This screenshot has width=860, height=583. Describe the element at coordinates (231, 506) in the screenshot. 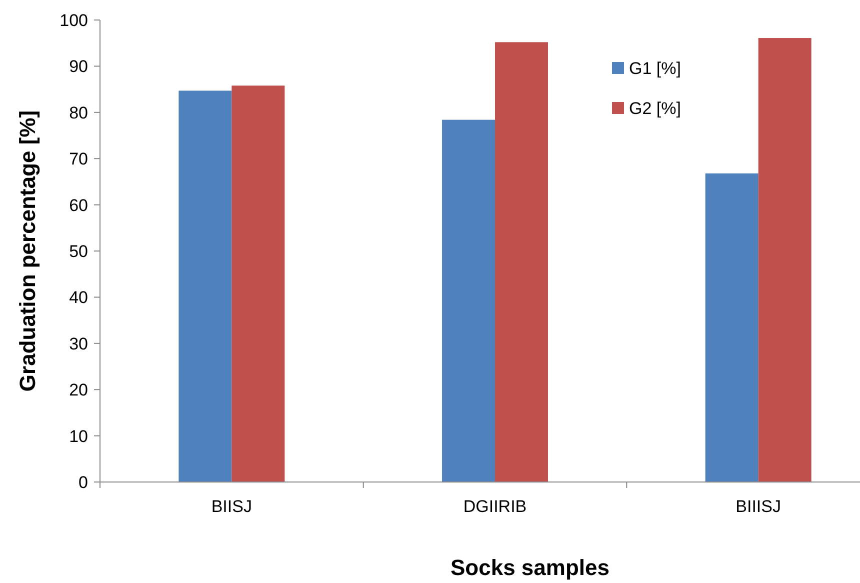

I see `x-tick-label: BIISJ` at that location.